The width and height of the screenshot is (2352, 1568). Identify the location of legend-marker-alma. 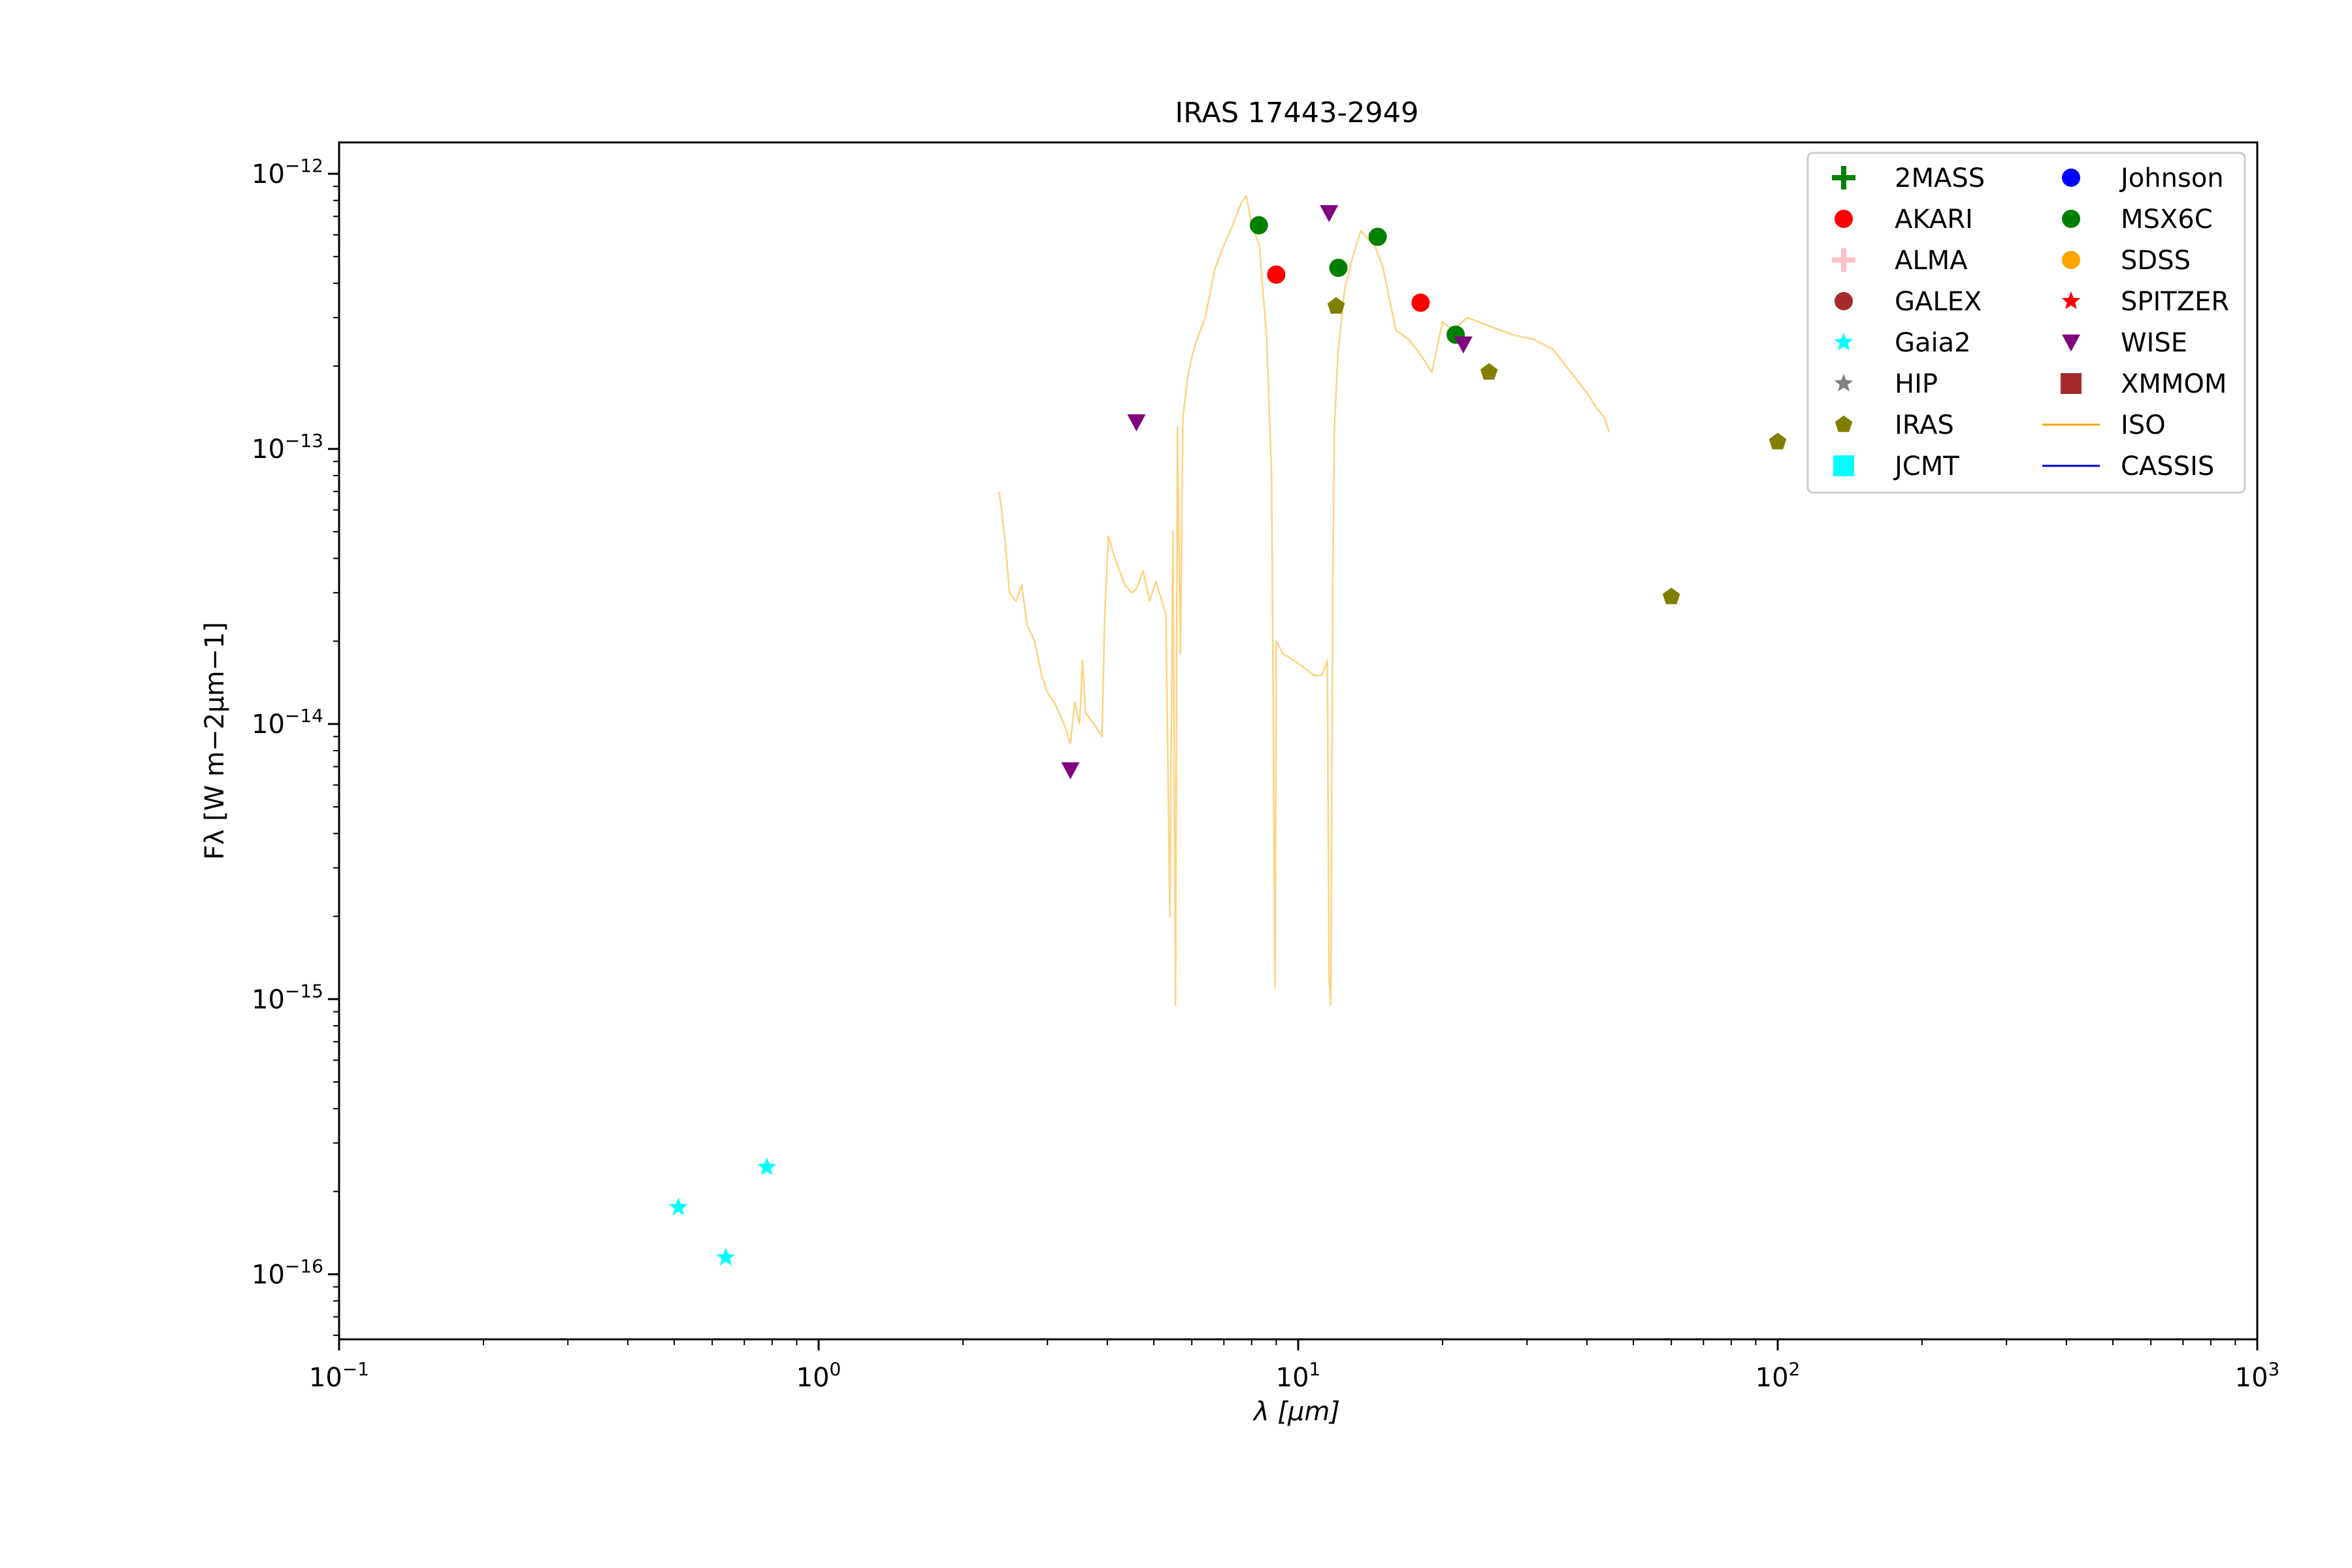
(1843, 260).